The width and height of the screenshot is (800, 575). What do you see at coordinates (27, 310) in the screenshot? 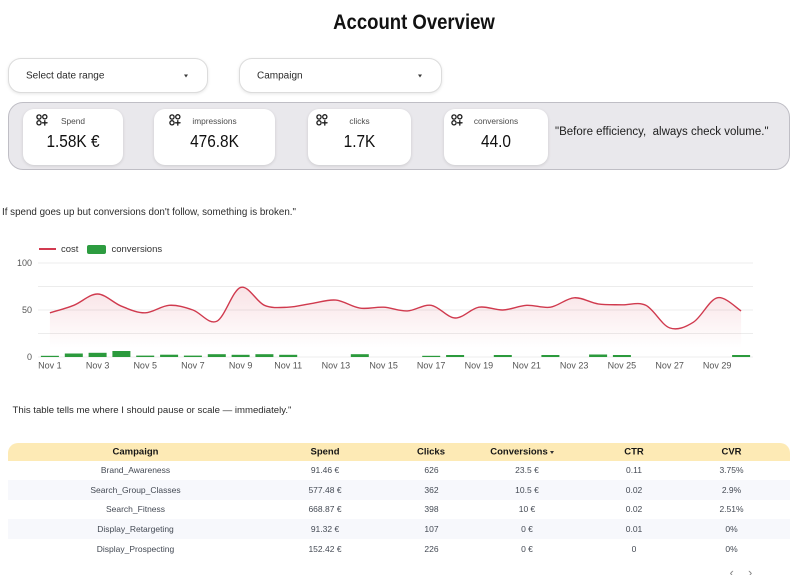
I see `svg-text: 50` at bounding box center [27, 310].